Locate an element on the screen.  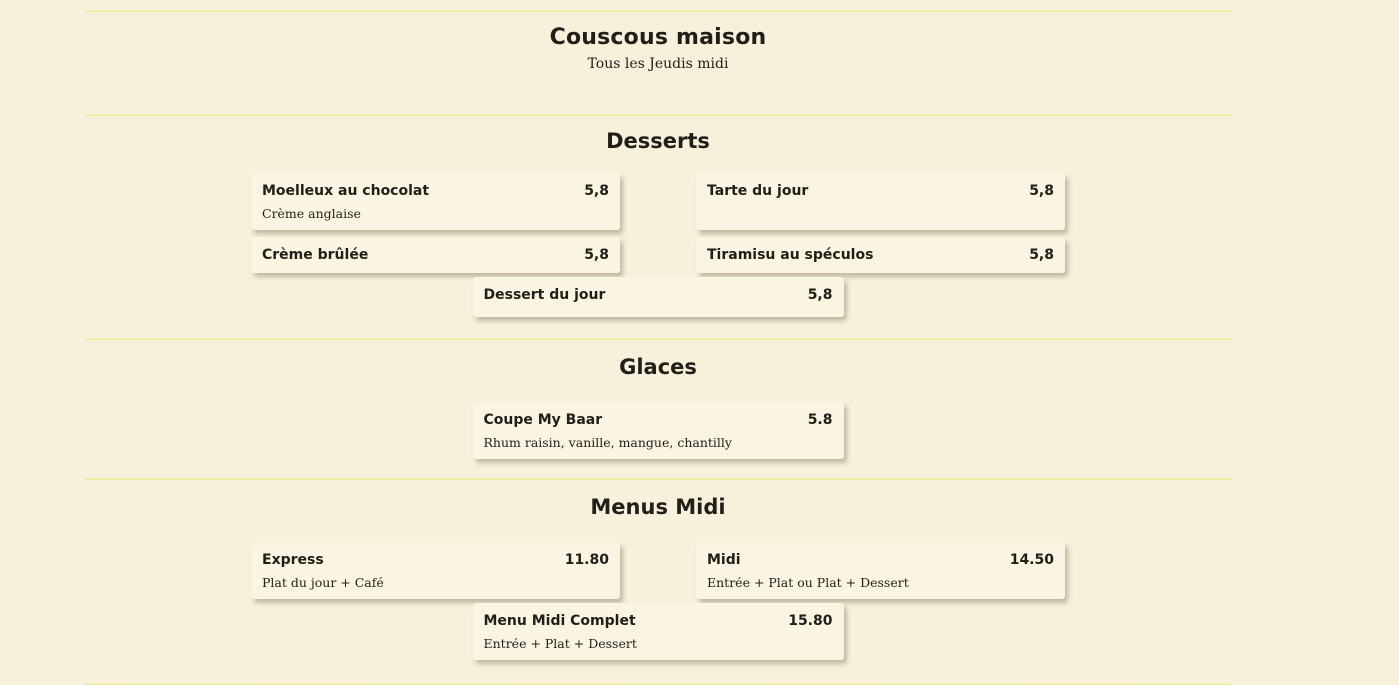
item-name: Crème brûlée is located at coordinates (315, 255).